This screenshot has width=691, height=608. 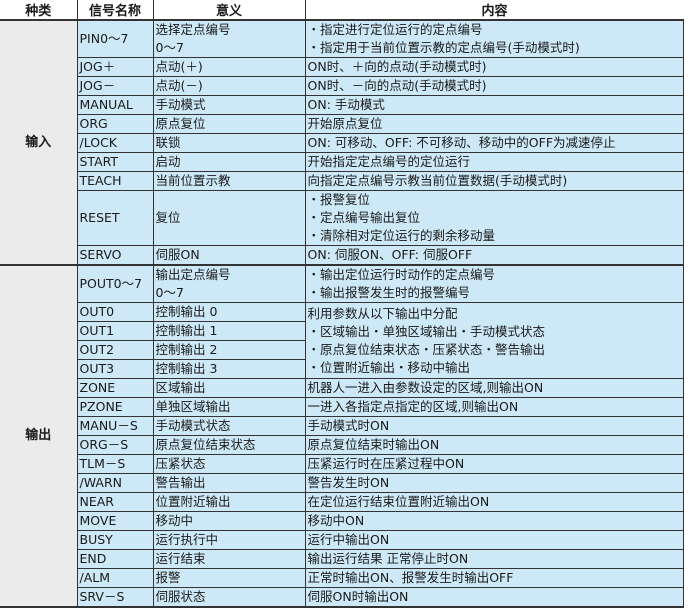 What do you see at coordinates (229, 540) in the screenshot?
I see `meaning-cell: 运行执行中` at bounding box center [229, 540].